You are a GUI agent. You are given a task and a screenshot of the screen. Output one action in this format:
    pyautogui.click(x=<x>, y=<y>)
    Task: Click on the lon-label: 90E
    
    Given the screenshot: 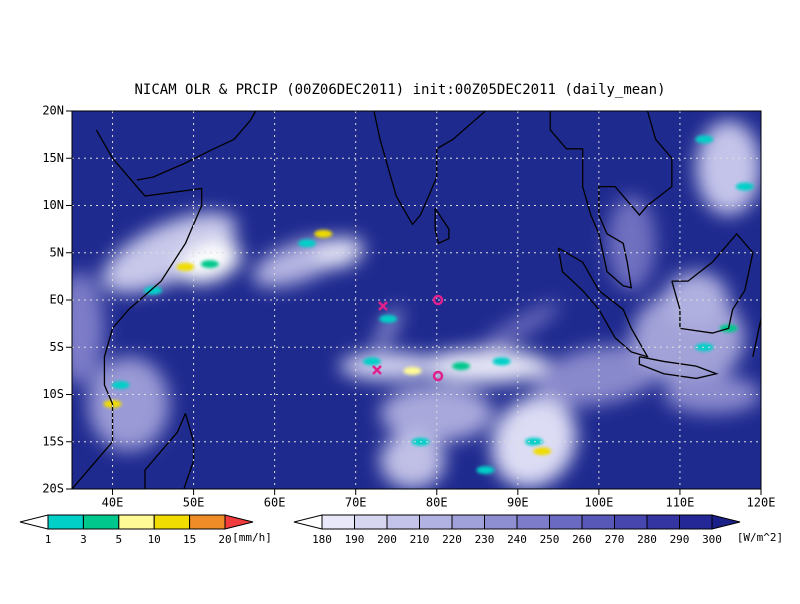 What is the action you would take?
    pyautogui.click(x=518, y=503)
    